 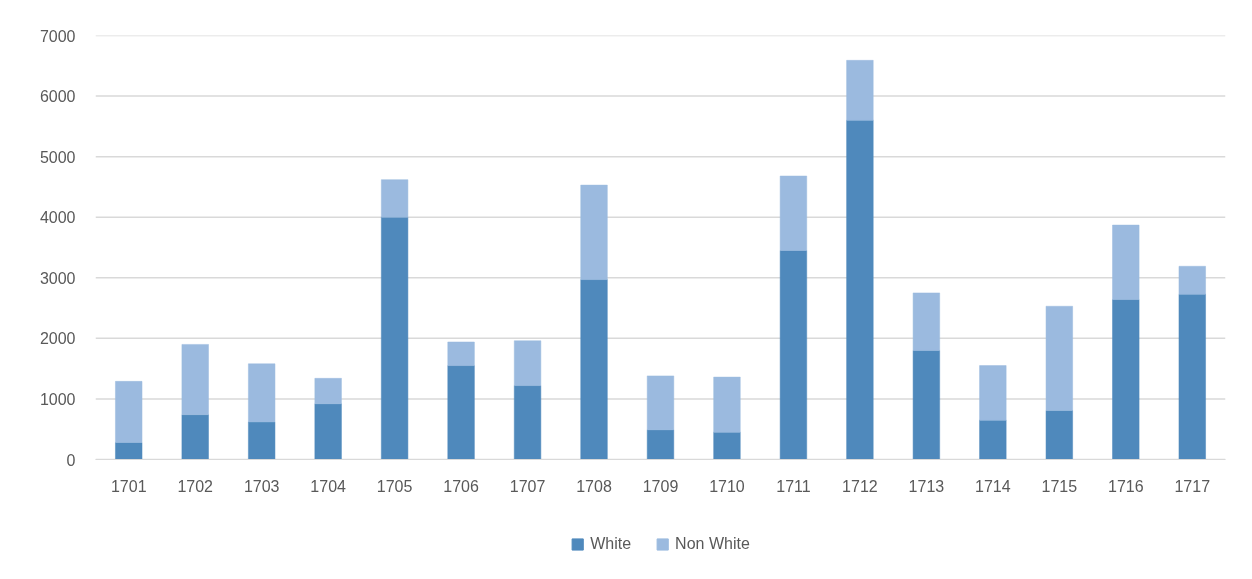 What do you see at coordinates (727, 486) in the screenshot?
I see `x-tick-label: 1710` at bounding box center [727, 486].